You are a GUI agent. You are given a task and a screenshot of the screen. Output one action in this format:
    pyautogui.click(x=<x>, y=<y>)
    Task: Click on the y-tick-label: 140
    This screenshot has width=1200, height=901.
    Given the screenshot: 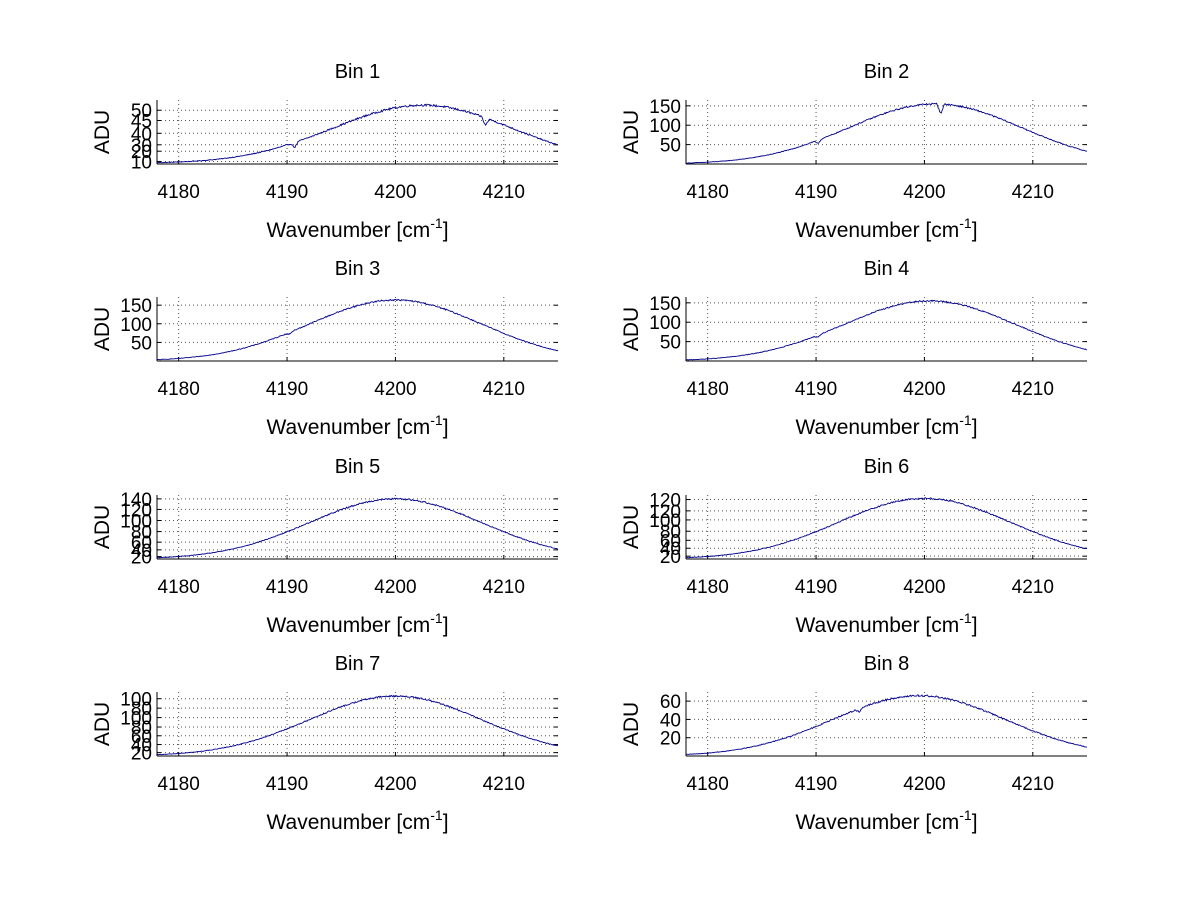 What is the action you would take?
    pyautogui.click(x=136, y=500)
    